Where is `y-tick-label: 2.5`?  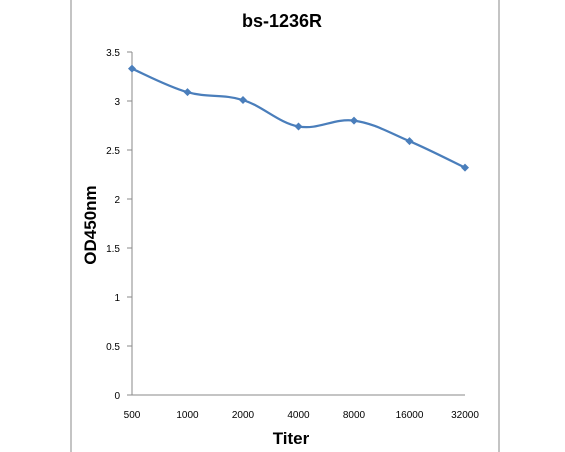 y-tick-label: 2.5 is located at coordinates (113, 151).